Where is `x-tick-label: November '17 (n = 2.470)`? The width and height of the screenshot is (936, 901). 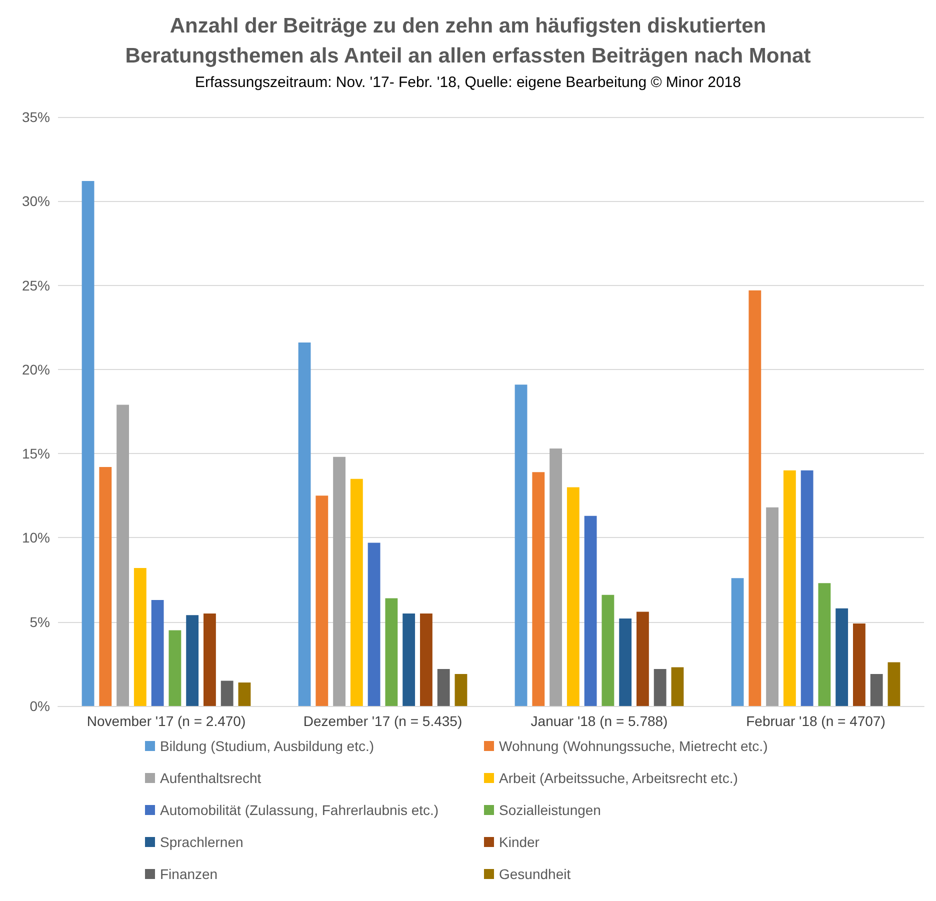 x-tick-label: November '17 (n = 2.470) is located at coordinates (166, 721).